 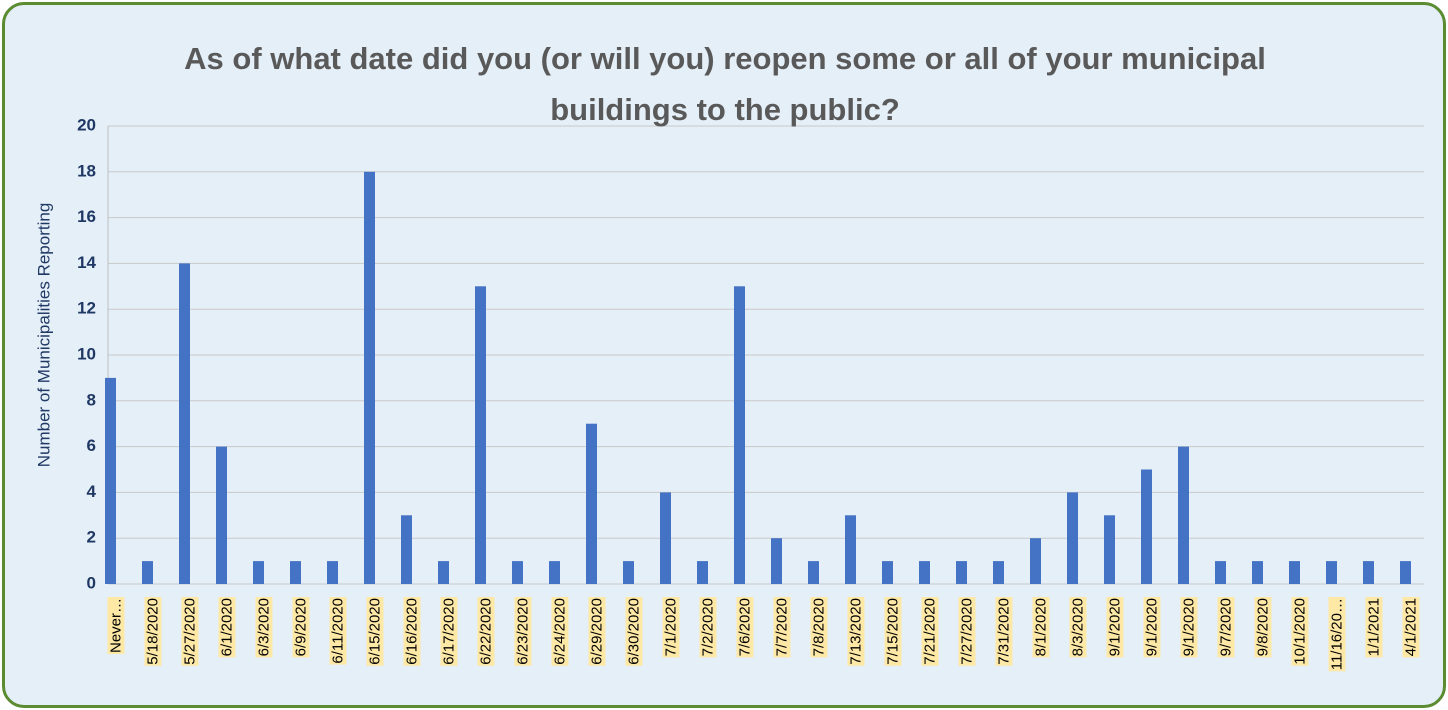 What do you see at coordinates (91, 399) in the screenshot?
I see `y-tick-label: 8` at bounding box center [91, 399].